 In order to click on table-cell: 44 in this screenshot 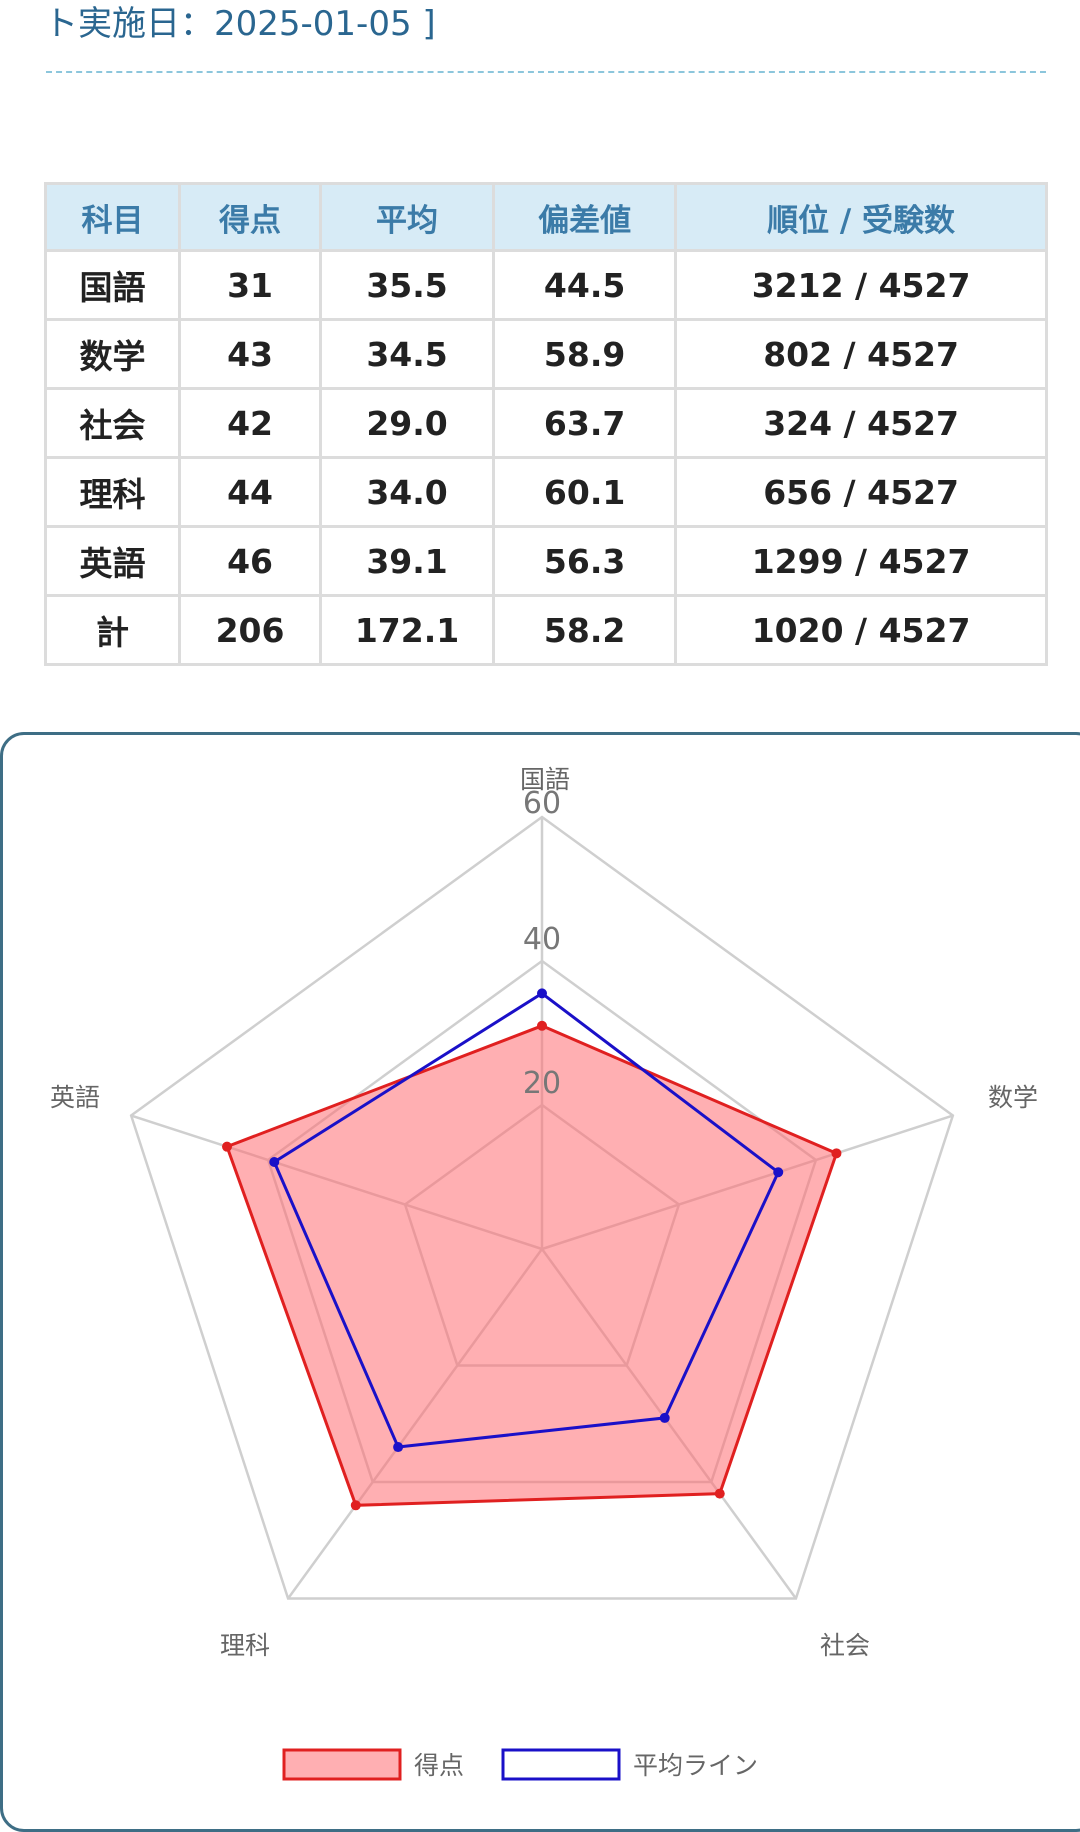, I will do `click(250, 492)`.